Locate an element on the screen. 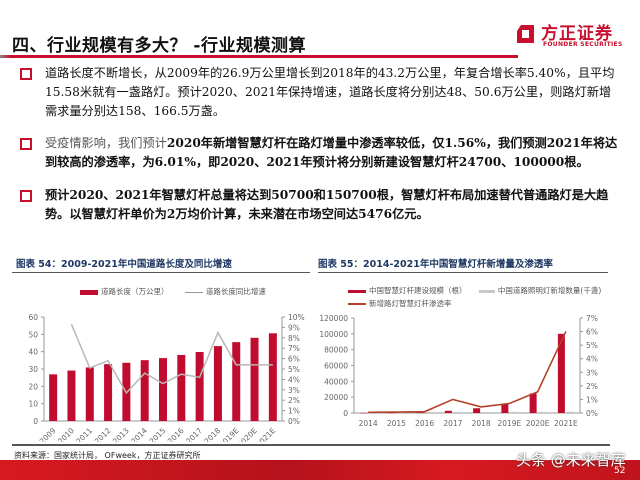 This screenshot has height=480, width=640. y2-tick-label: 1% is located at coordinates (592, 399).